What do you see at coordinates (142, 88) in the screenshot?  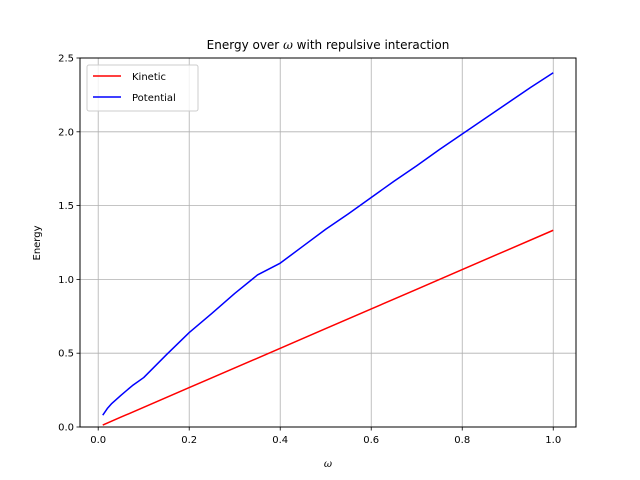 I see `legend: Kinetic Potential` at bounding box center [142, 88].